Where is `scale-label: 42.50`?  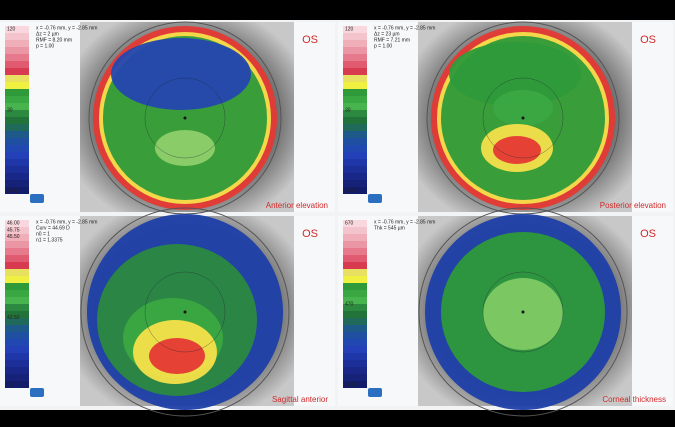 scale-label: 42.50 is located at coordinates (13, 318).